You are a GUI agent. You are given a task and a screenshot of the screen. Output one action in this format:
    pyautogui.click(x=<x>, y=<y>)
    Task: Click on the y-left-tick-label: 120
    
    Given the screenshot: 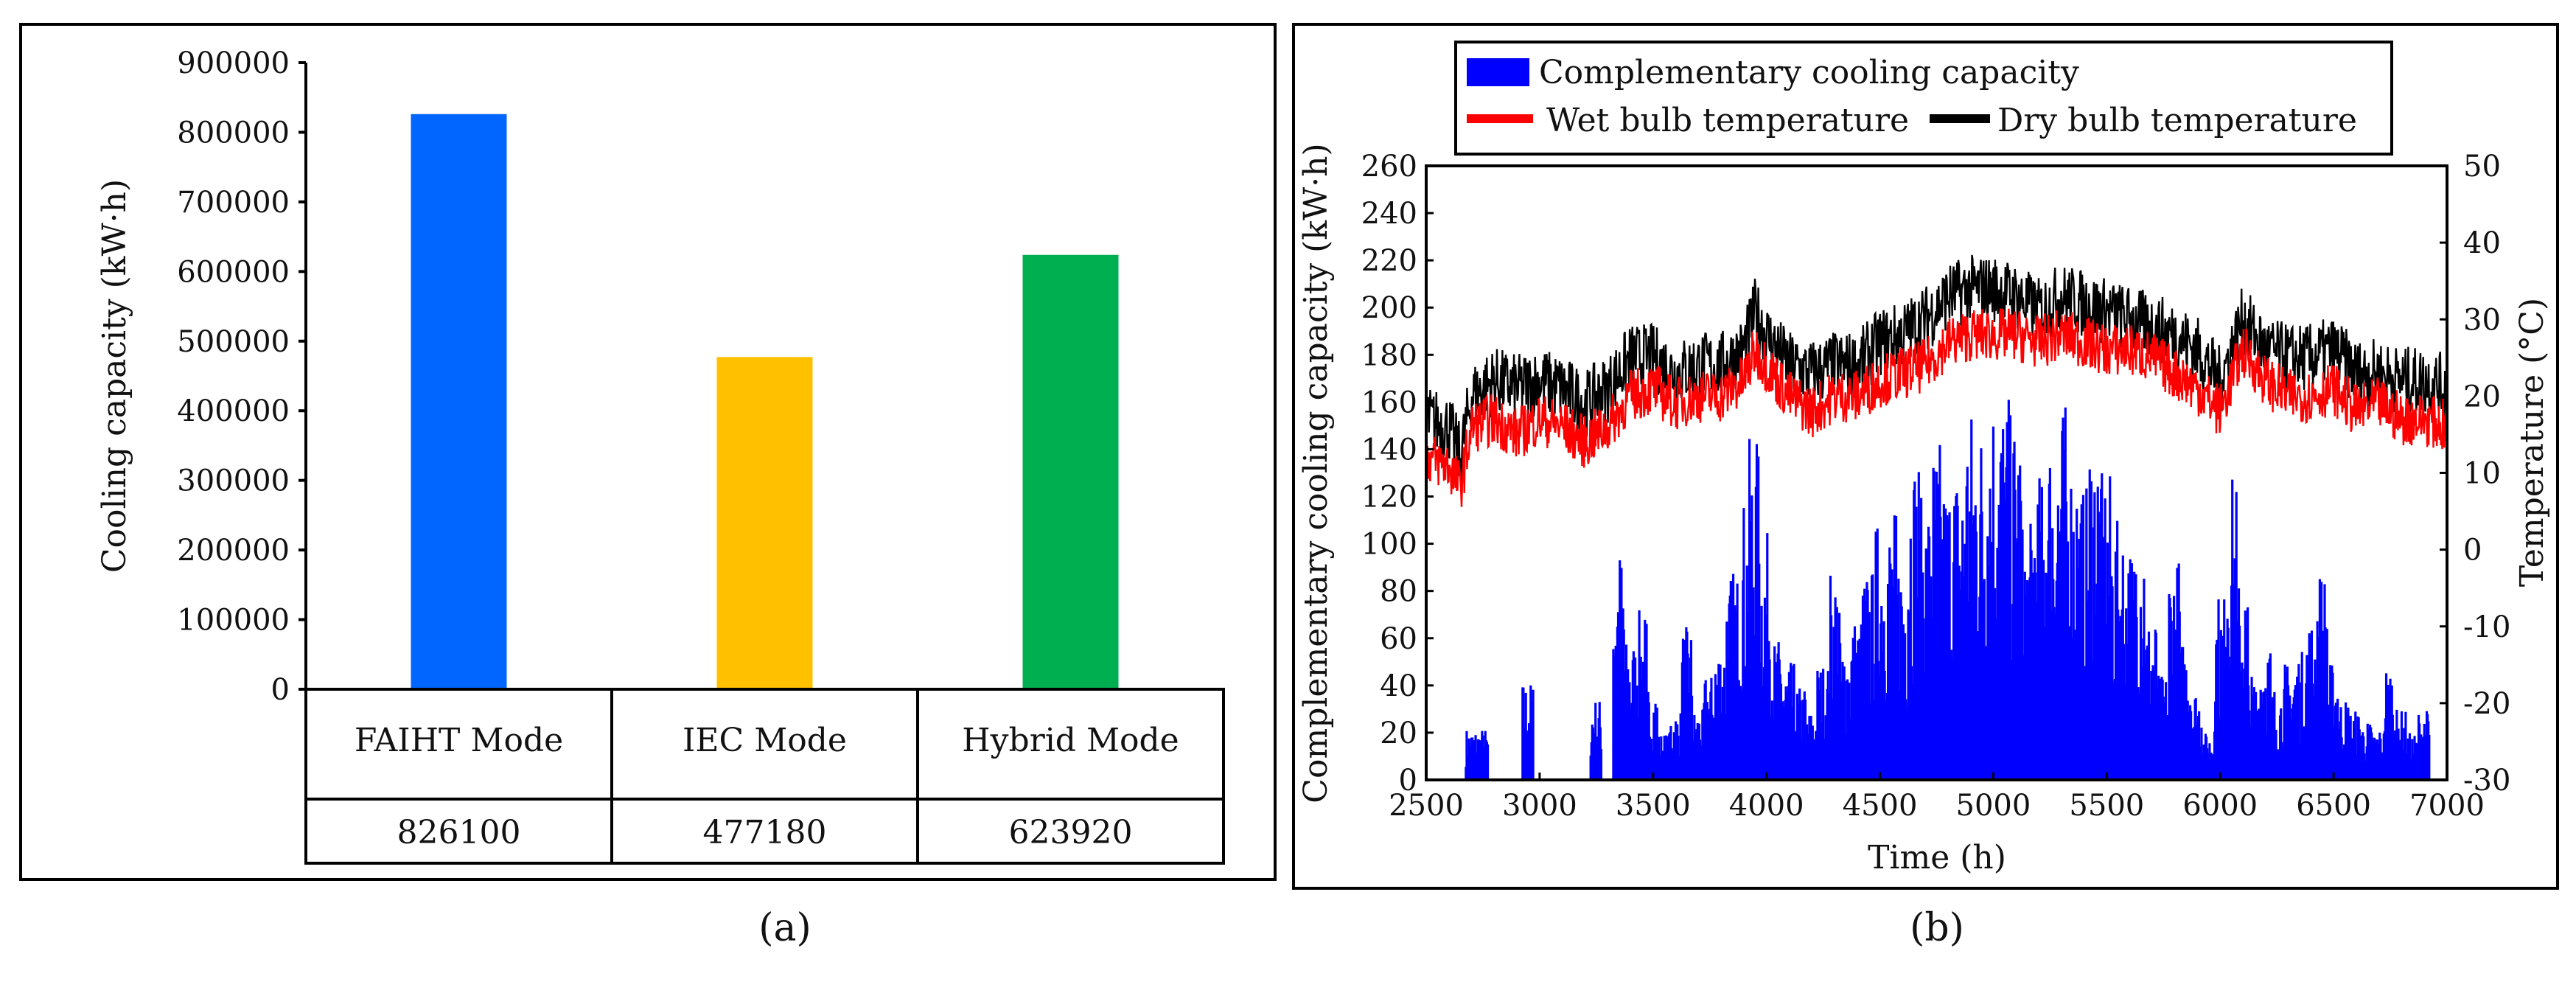 What is the action you would take?
    pyautogui.click(x=1389, y=498)
    